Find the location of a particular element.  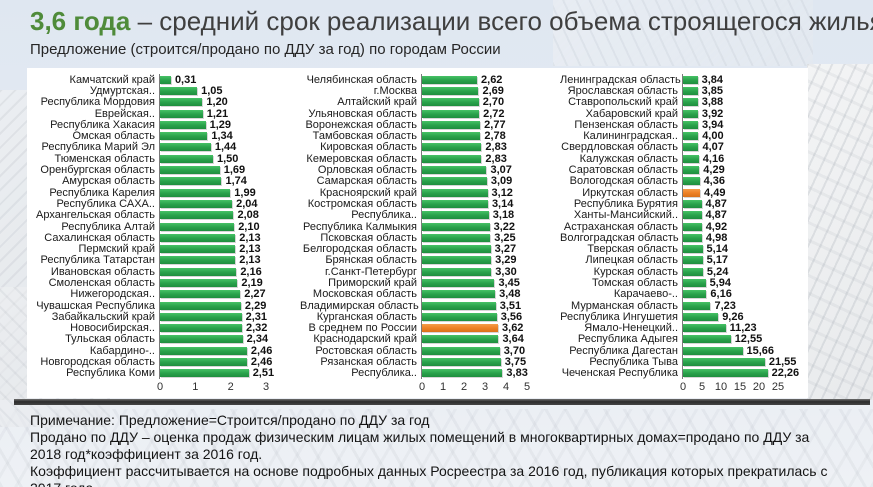

region-label: Самарская область is located at coordinates (366, 181).